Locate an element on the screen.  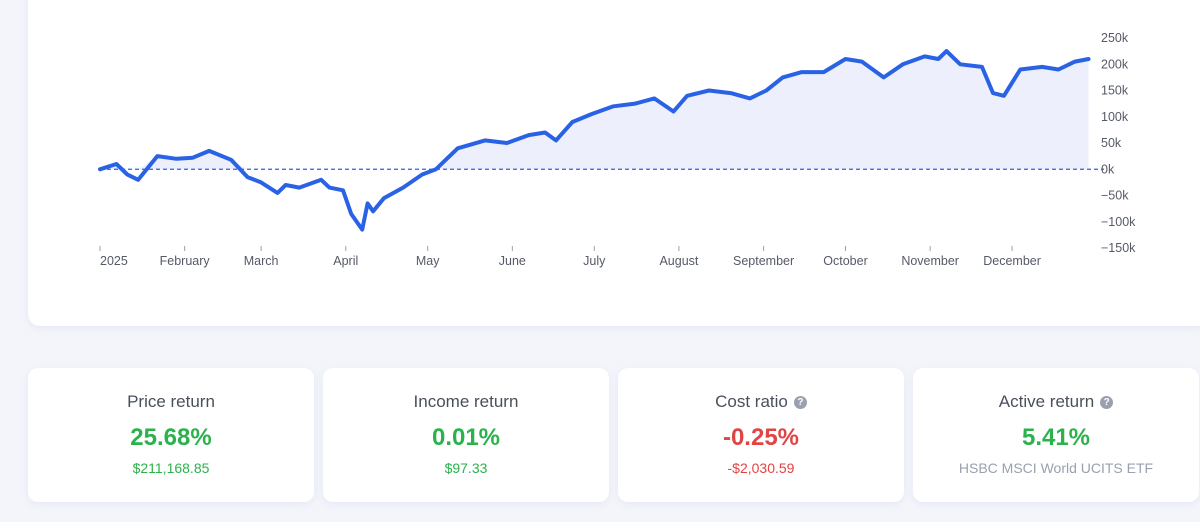
stat-title: Income return is located at coordinates (466, 401).